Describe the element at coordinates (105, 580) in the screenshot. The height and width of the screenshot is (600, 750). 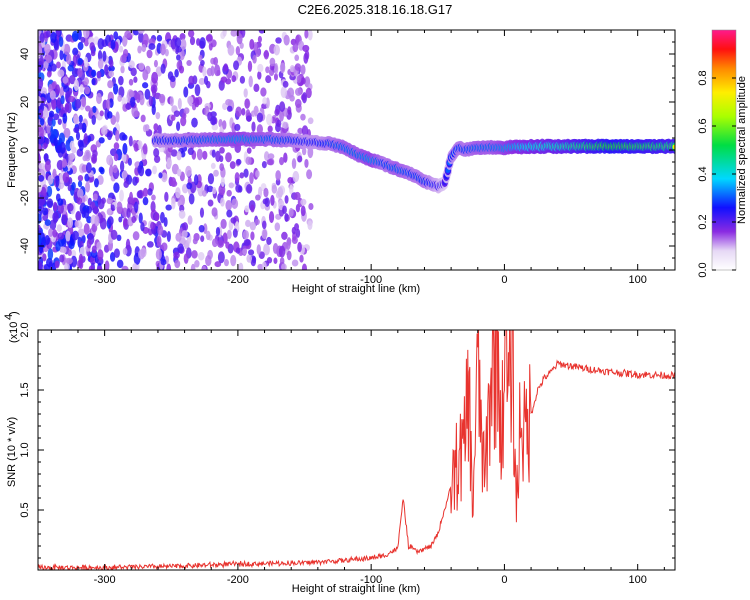
I see `snr-x-tick-label: -300` at that location.